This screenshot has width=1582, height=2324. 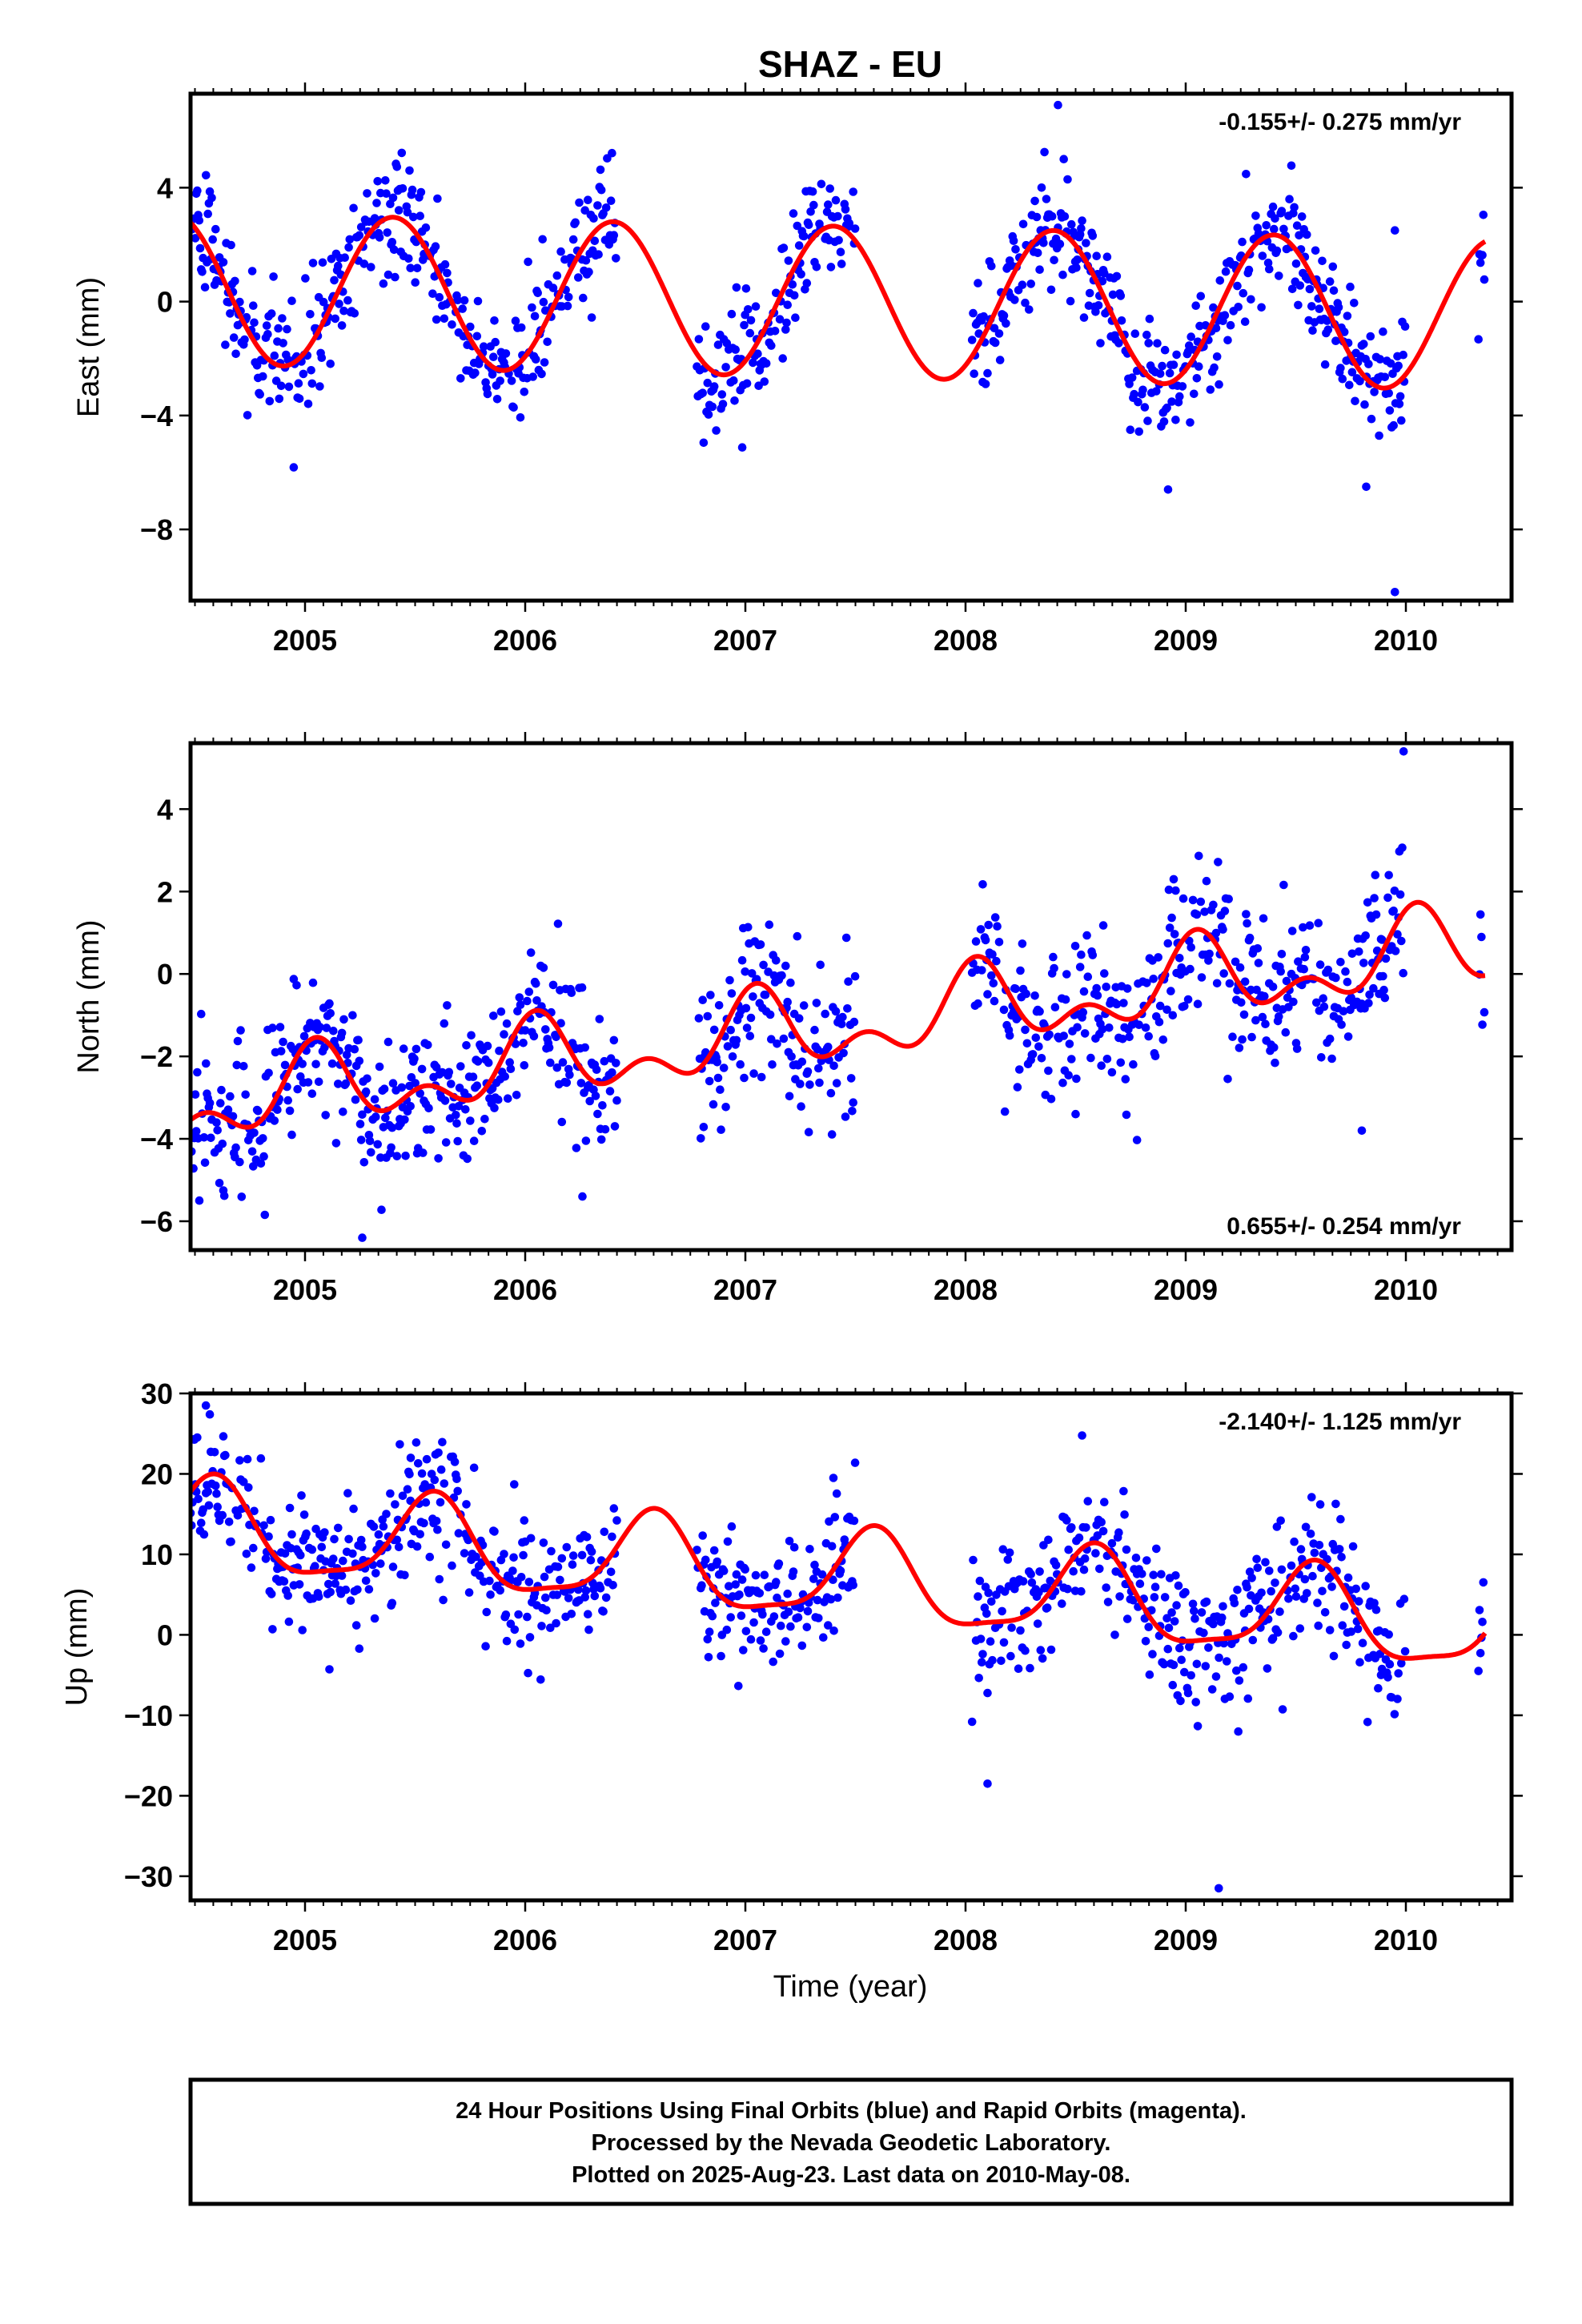 I want to click on x-axis-label: Time (year), so click(x=850, y=1987).